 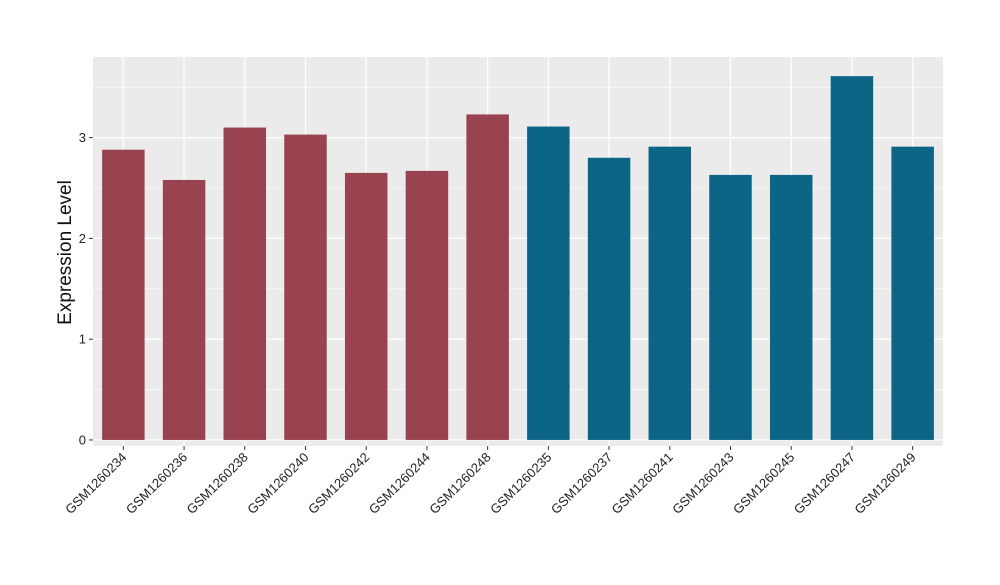 What do you see at coordinates (824, 483) in the screenshot?
I see `x-tick-label: GSM1260247` at bounding box center [824, 483].